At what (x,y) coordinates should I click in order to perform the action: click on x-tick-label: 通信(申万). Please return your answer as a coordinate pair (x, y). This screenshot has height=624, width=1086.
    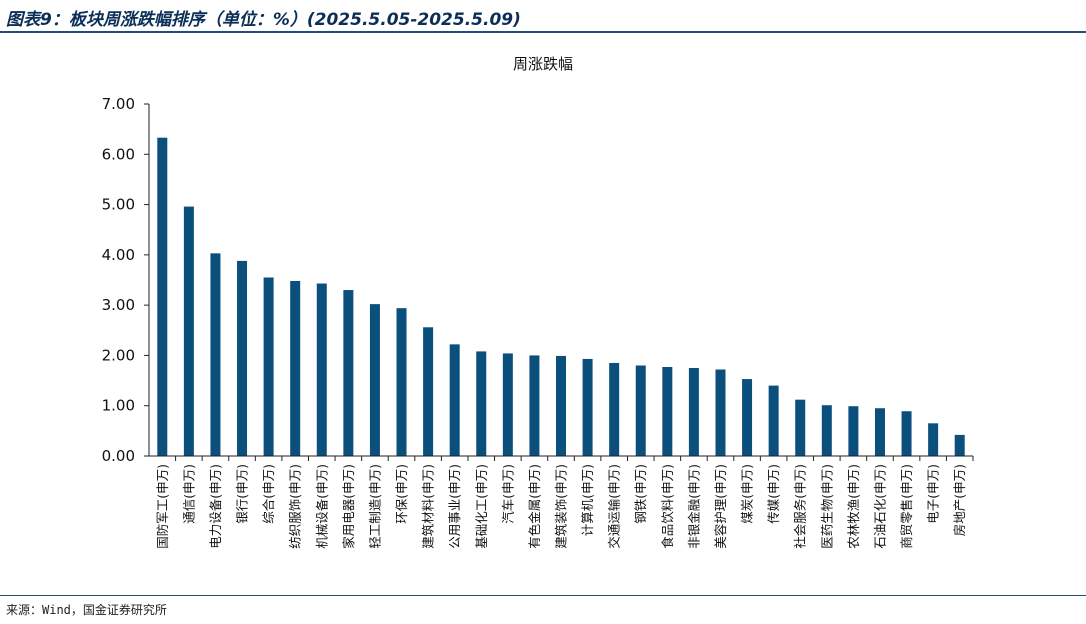
    Looking at the image, I should click on (188, 494).